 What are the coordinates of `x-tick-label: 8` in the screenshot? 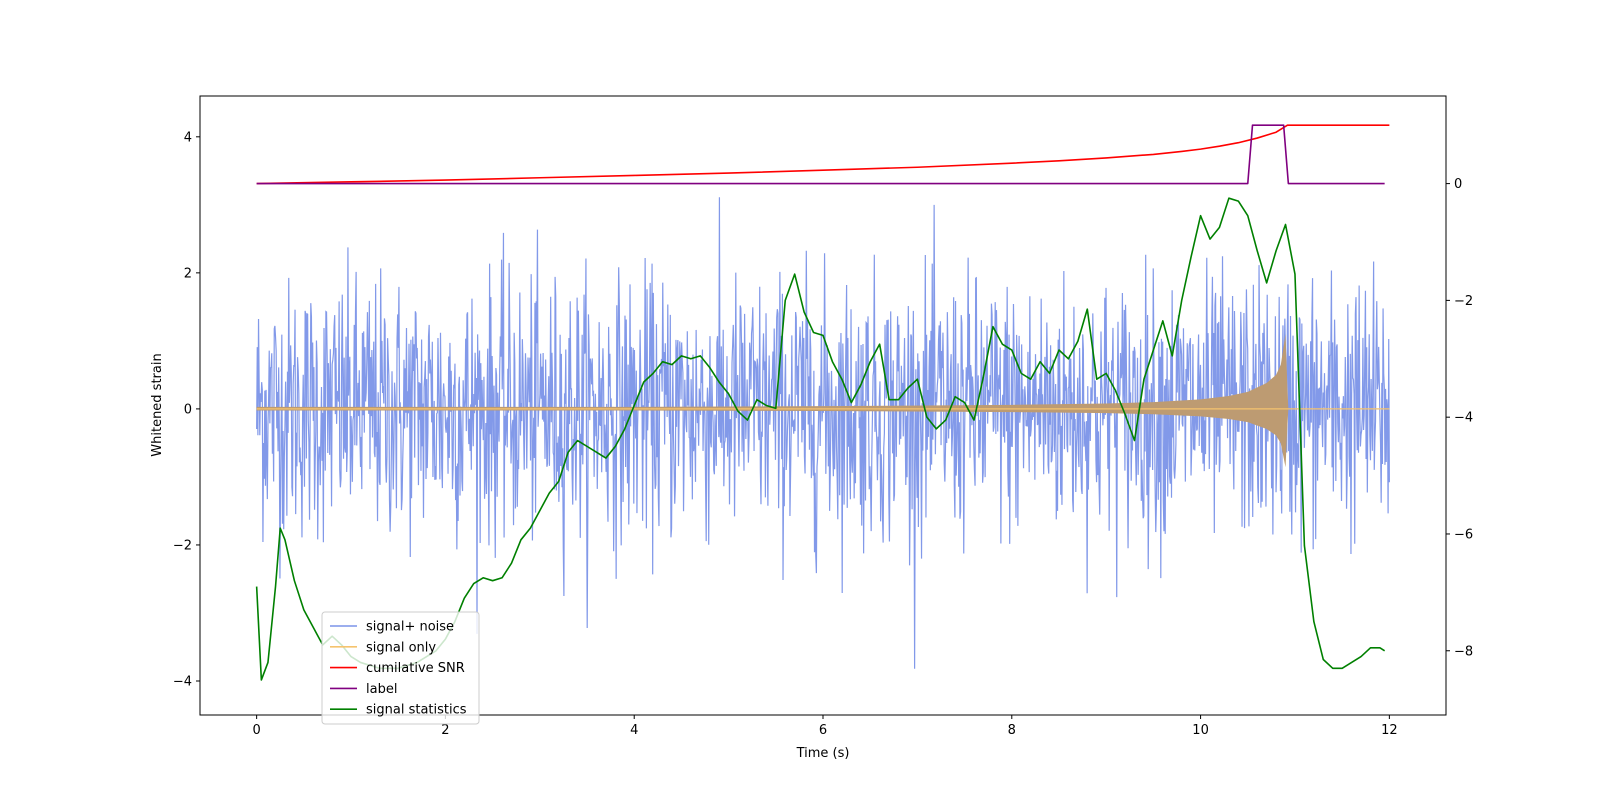 It's located at (1012, 730).